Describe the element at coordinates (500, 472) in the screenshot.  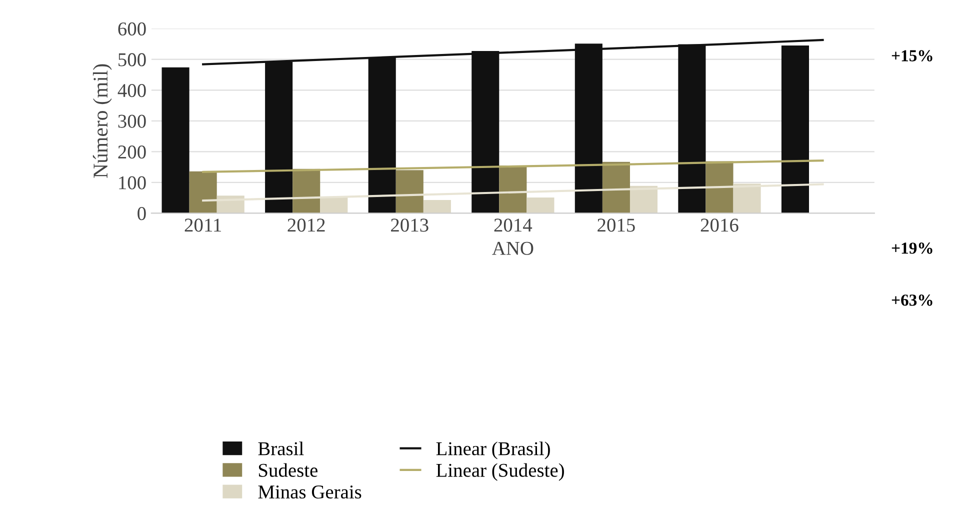
I see `legend-label: Linear (Sudeste)` at that location.